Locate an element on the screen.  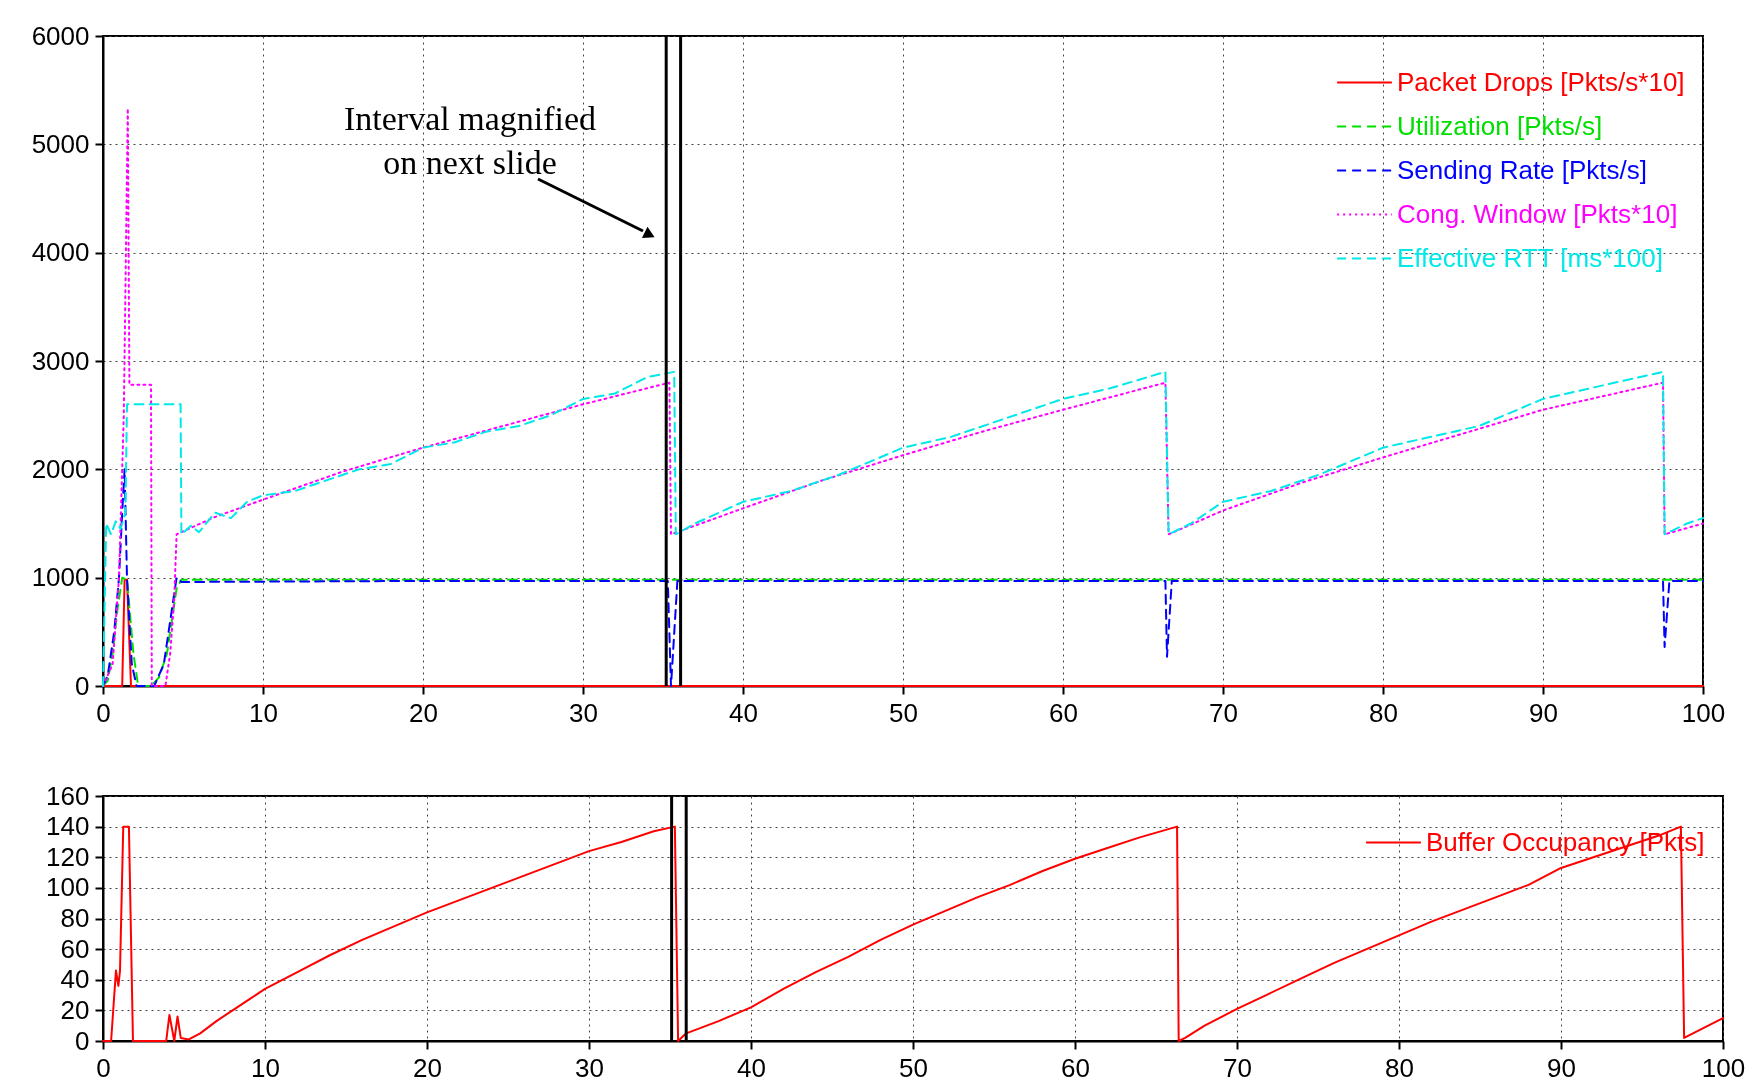
legend-label: Packet Drops [Pkts/s*10] is located at coordinates (1541, 81).